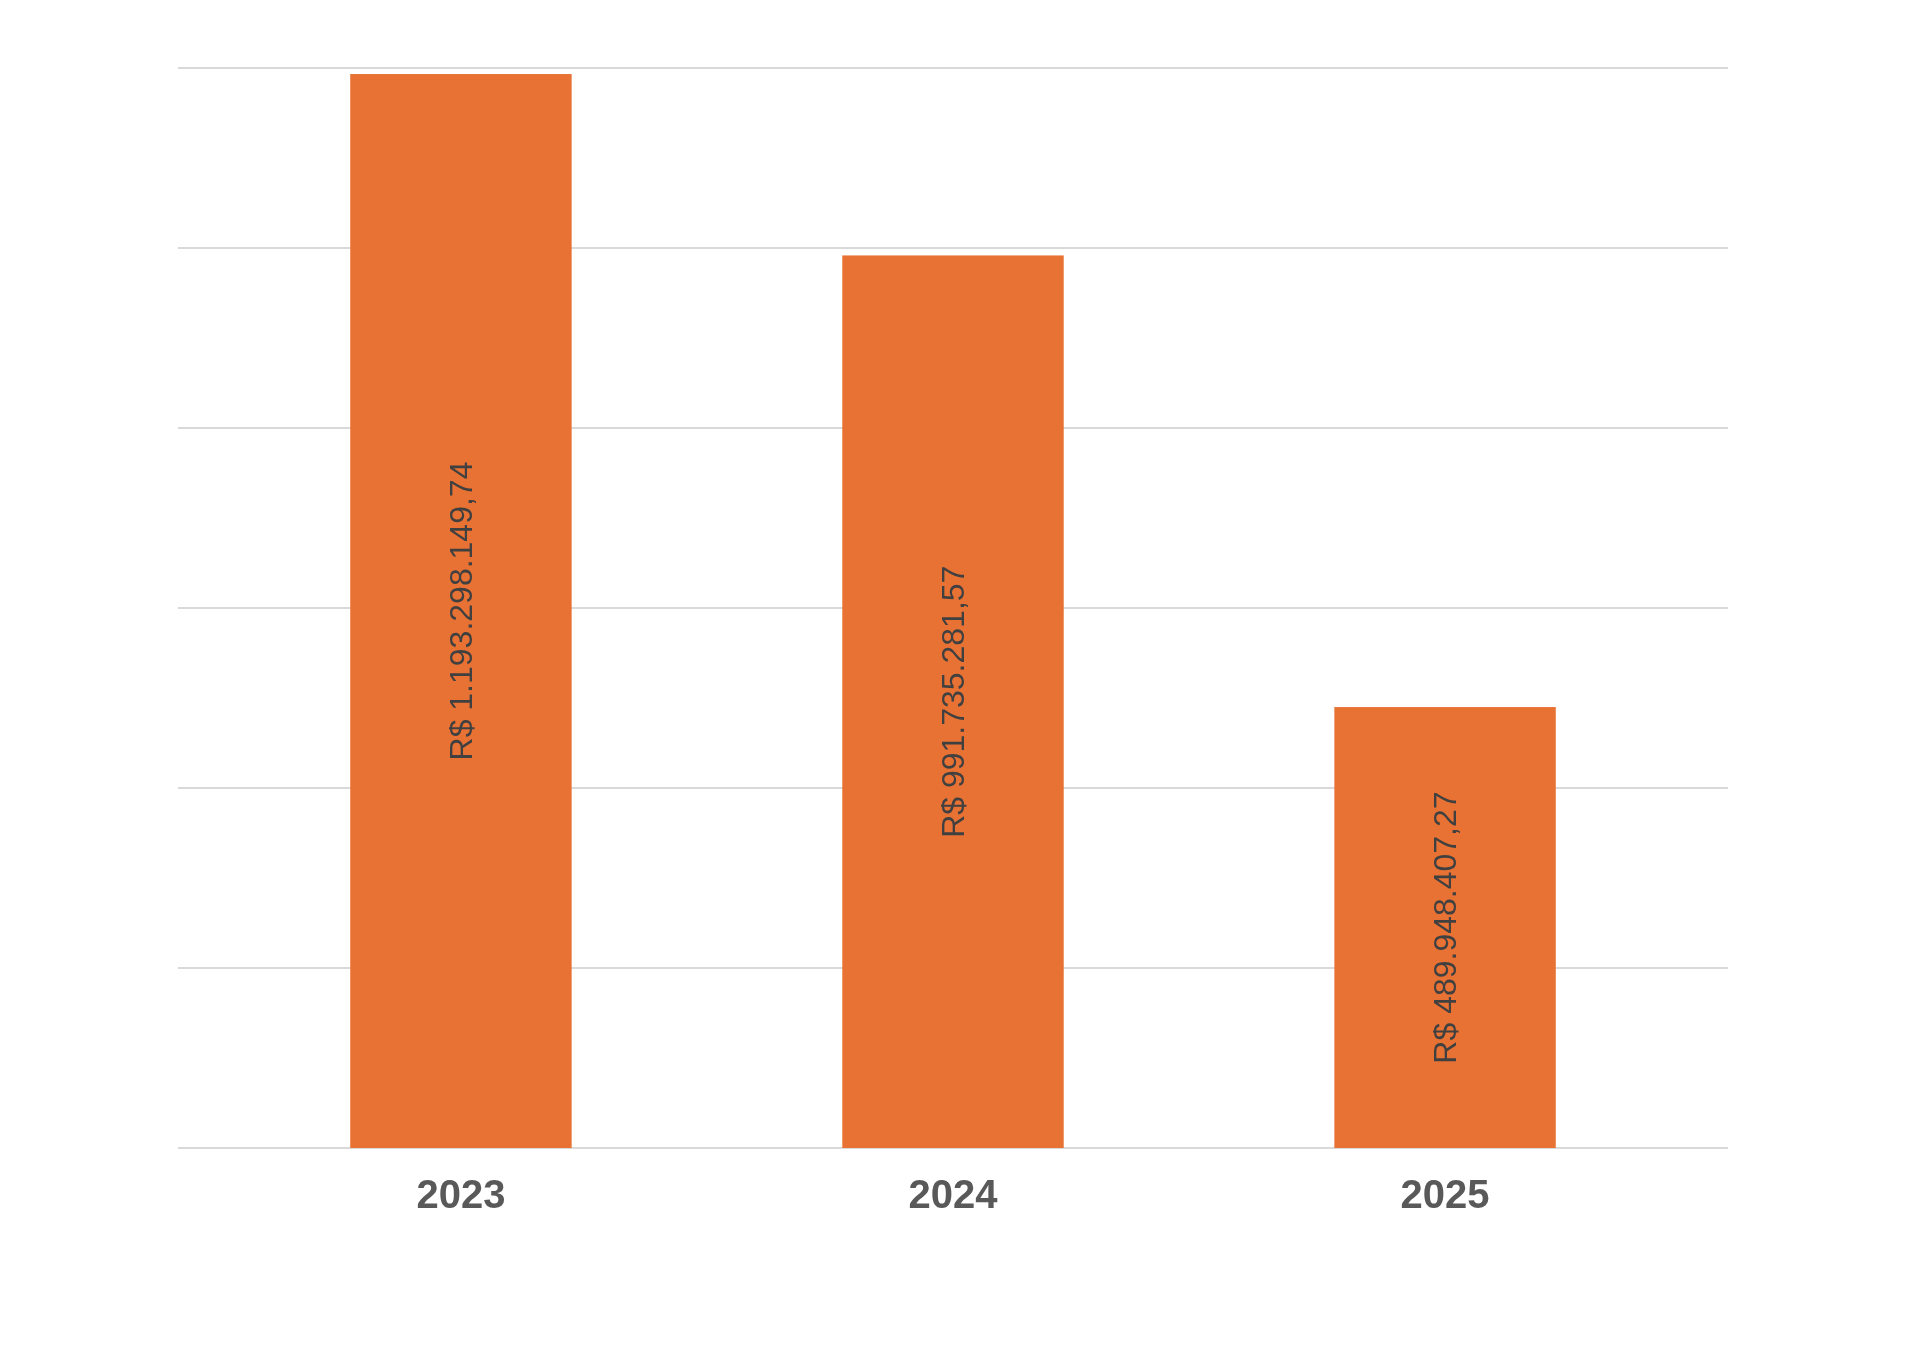 Image resolution: width=1920 pixels, height=1347 pixels. Describe the element at coordinates (1445, 927) in the screenshot. I see `data-label: R$ 489.948.407,27` at that location.